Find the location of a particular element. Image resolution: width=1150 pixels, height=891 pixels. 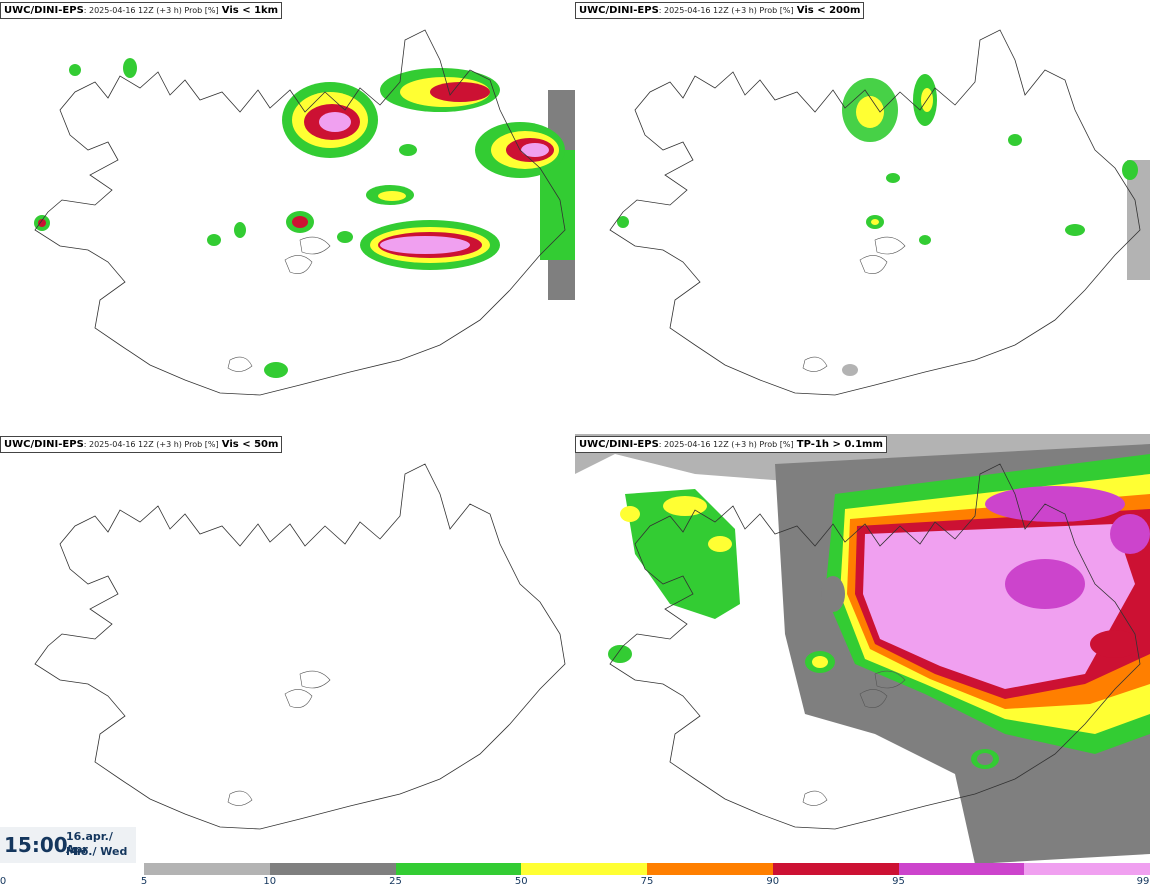

legend-tick-label: 99 is located at coordinates (1143, 881).